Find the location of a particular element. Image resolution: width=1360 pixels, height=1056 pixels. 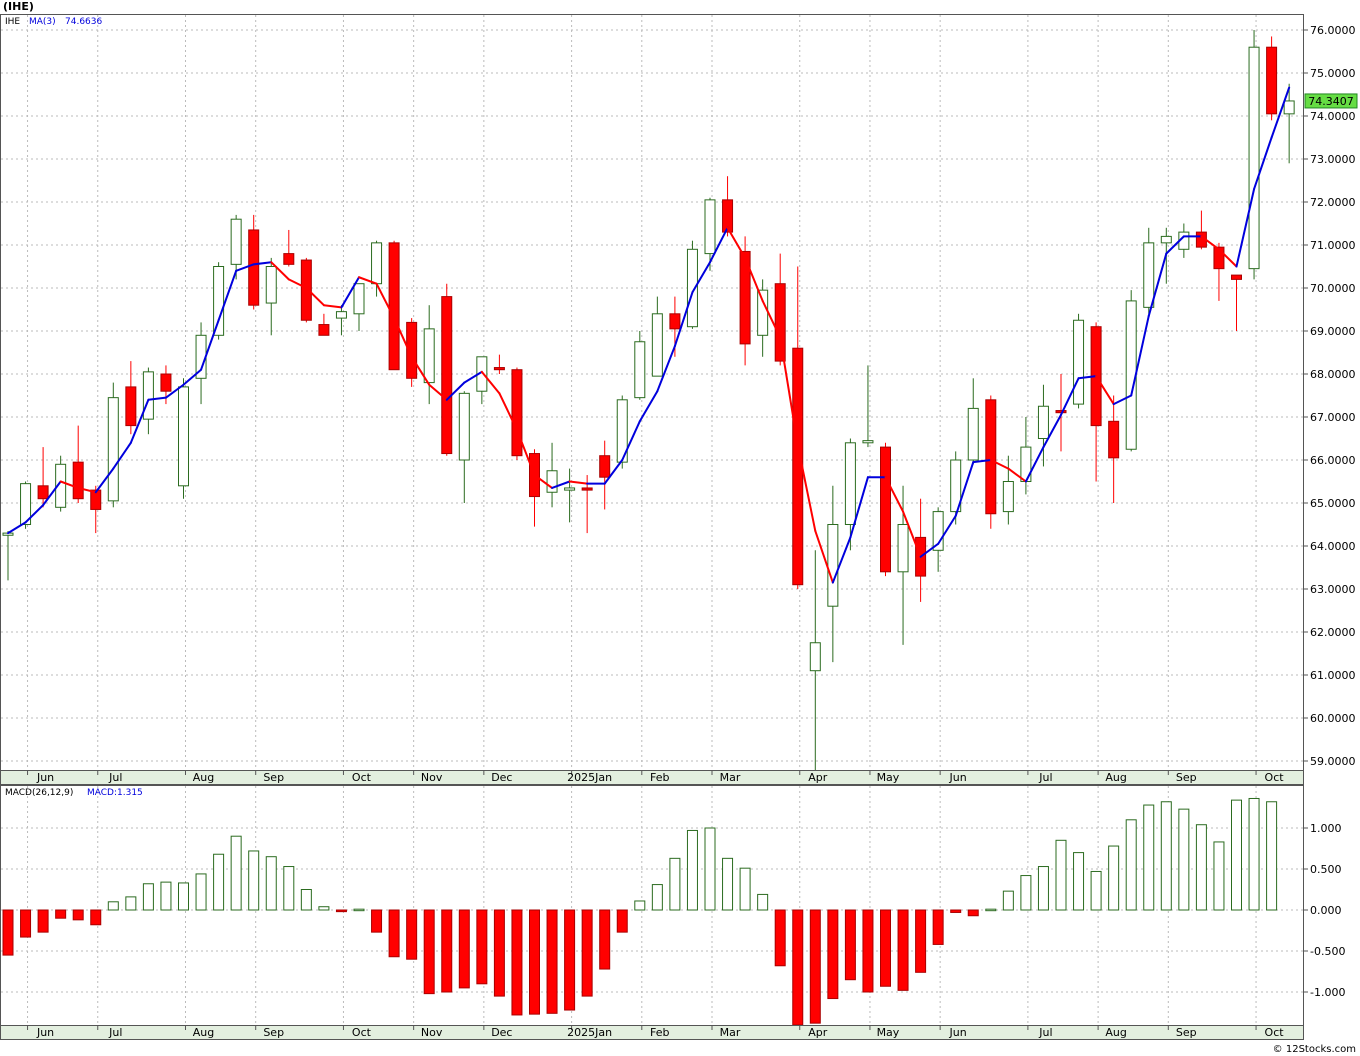

macd-x-tick-label: 2025Jan is located at coordinates (589, 1032).